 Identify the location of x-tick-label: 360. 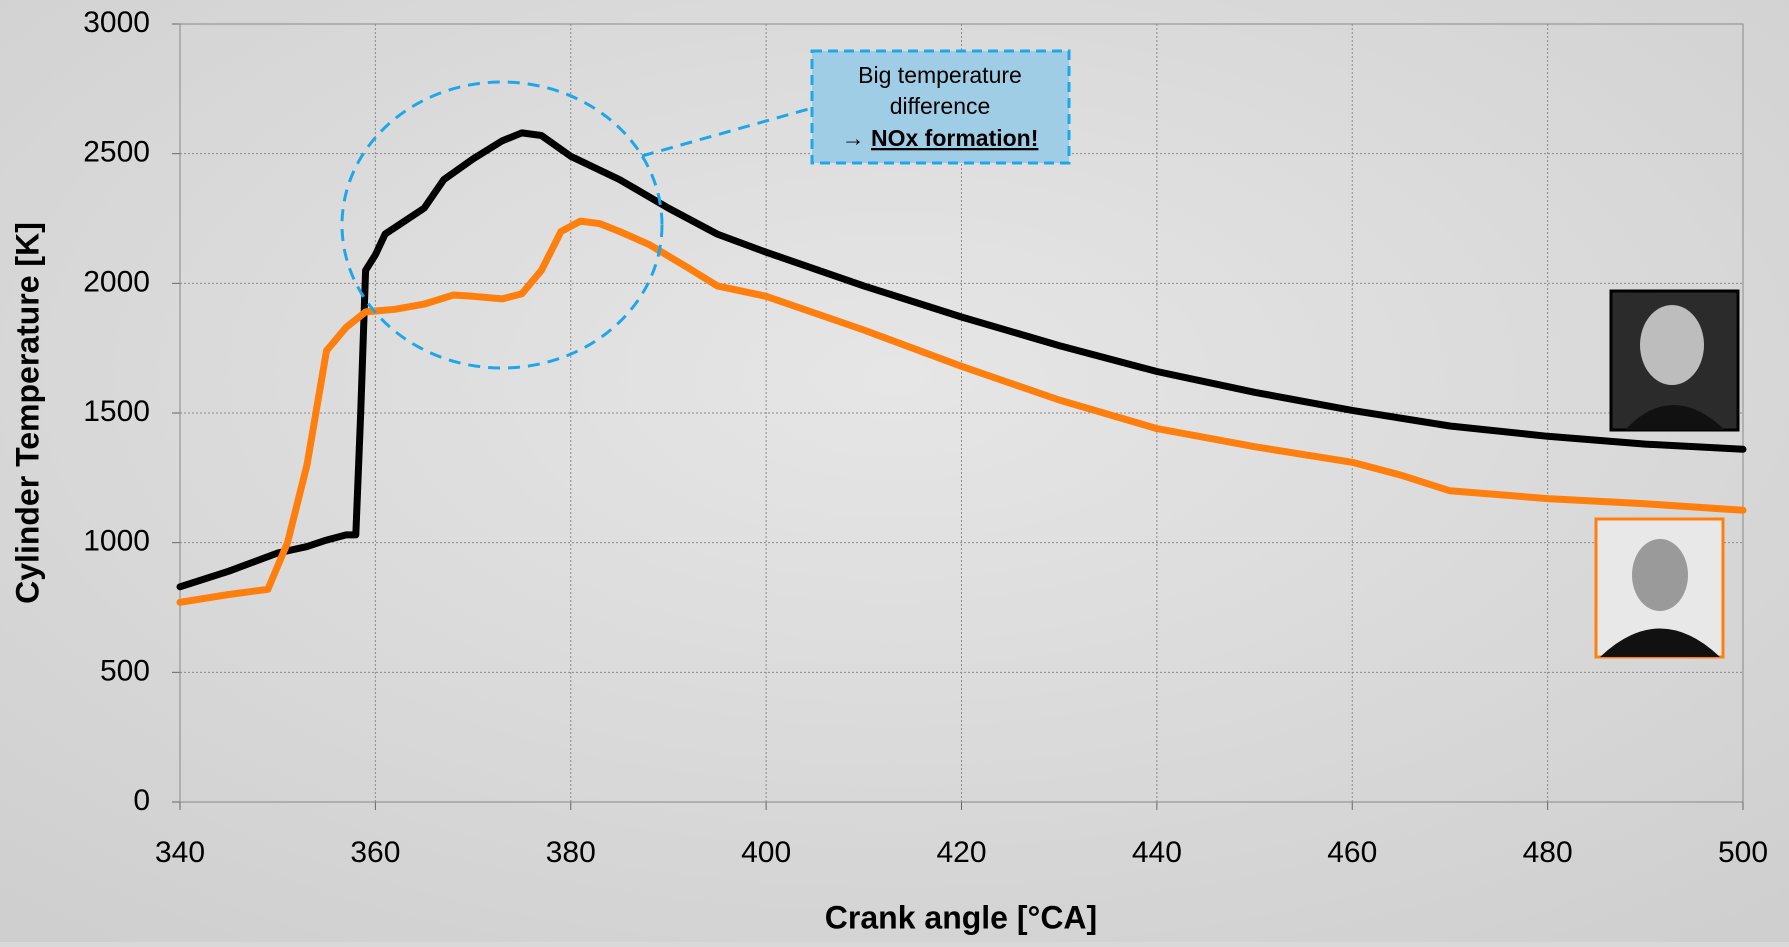
(375, 852).